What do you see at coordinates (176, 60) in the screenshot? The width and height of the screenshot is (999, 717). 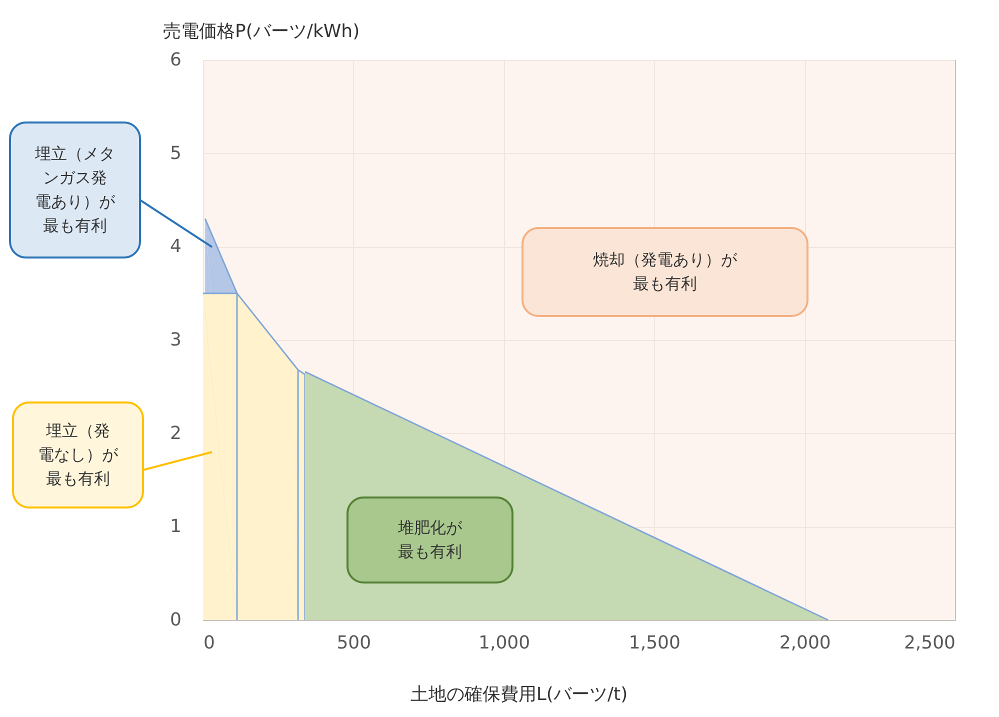 I see `y-tick-label: 6` at bounding box center [176, 60].